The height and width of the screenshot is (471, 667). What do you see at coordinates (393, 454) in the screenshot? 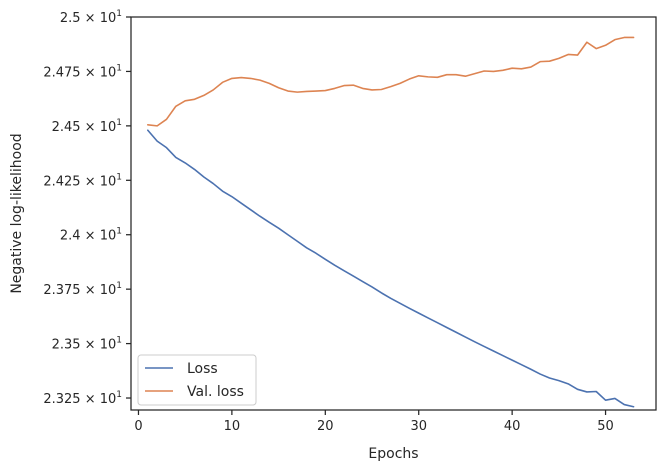
I see `x-axis-label: Epochs` at bounding box center [393, 454].